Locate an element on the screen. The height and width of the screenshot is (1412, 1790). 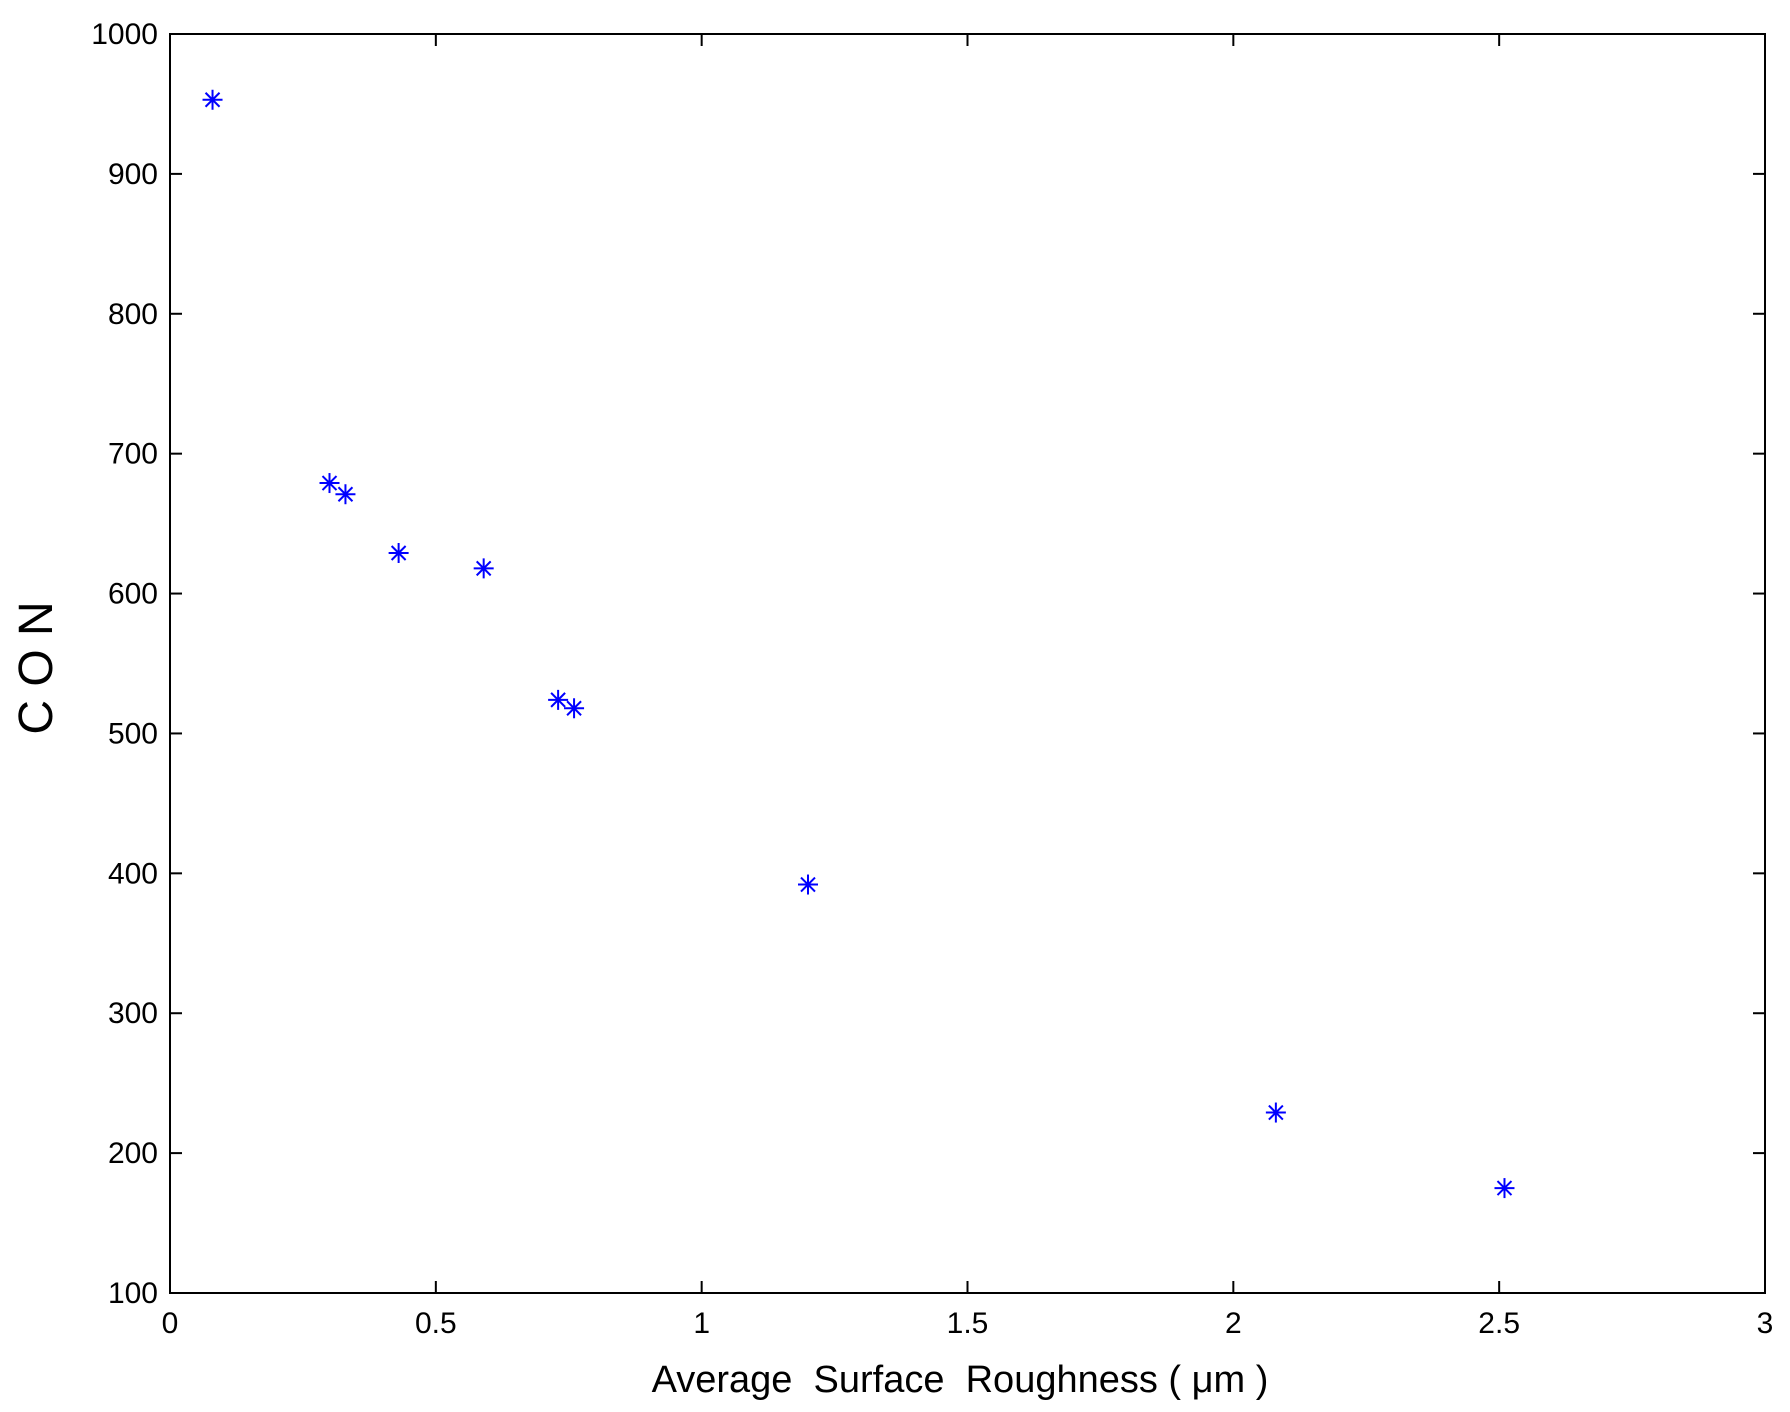
y-tick-label: 100 is located at coordinates (133, 1293).